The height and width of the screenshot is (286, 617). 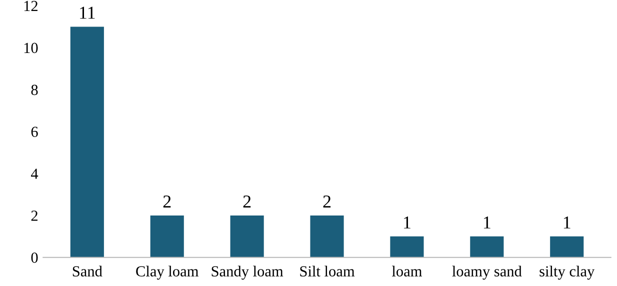 I want to click on x-tick-label: Sand, so click(x=87, y=271).